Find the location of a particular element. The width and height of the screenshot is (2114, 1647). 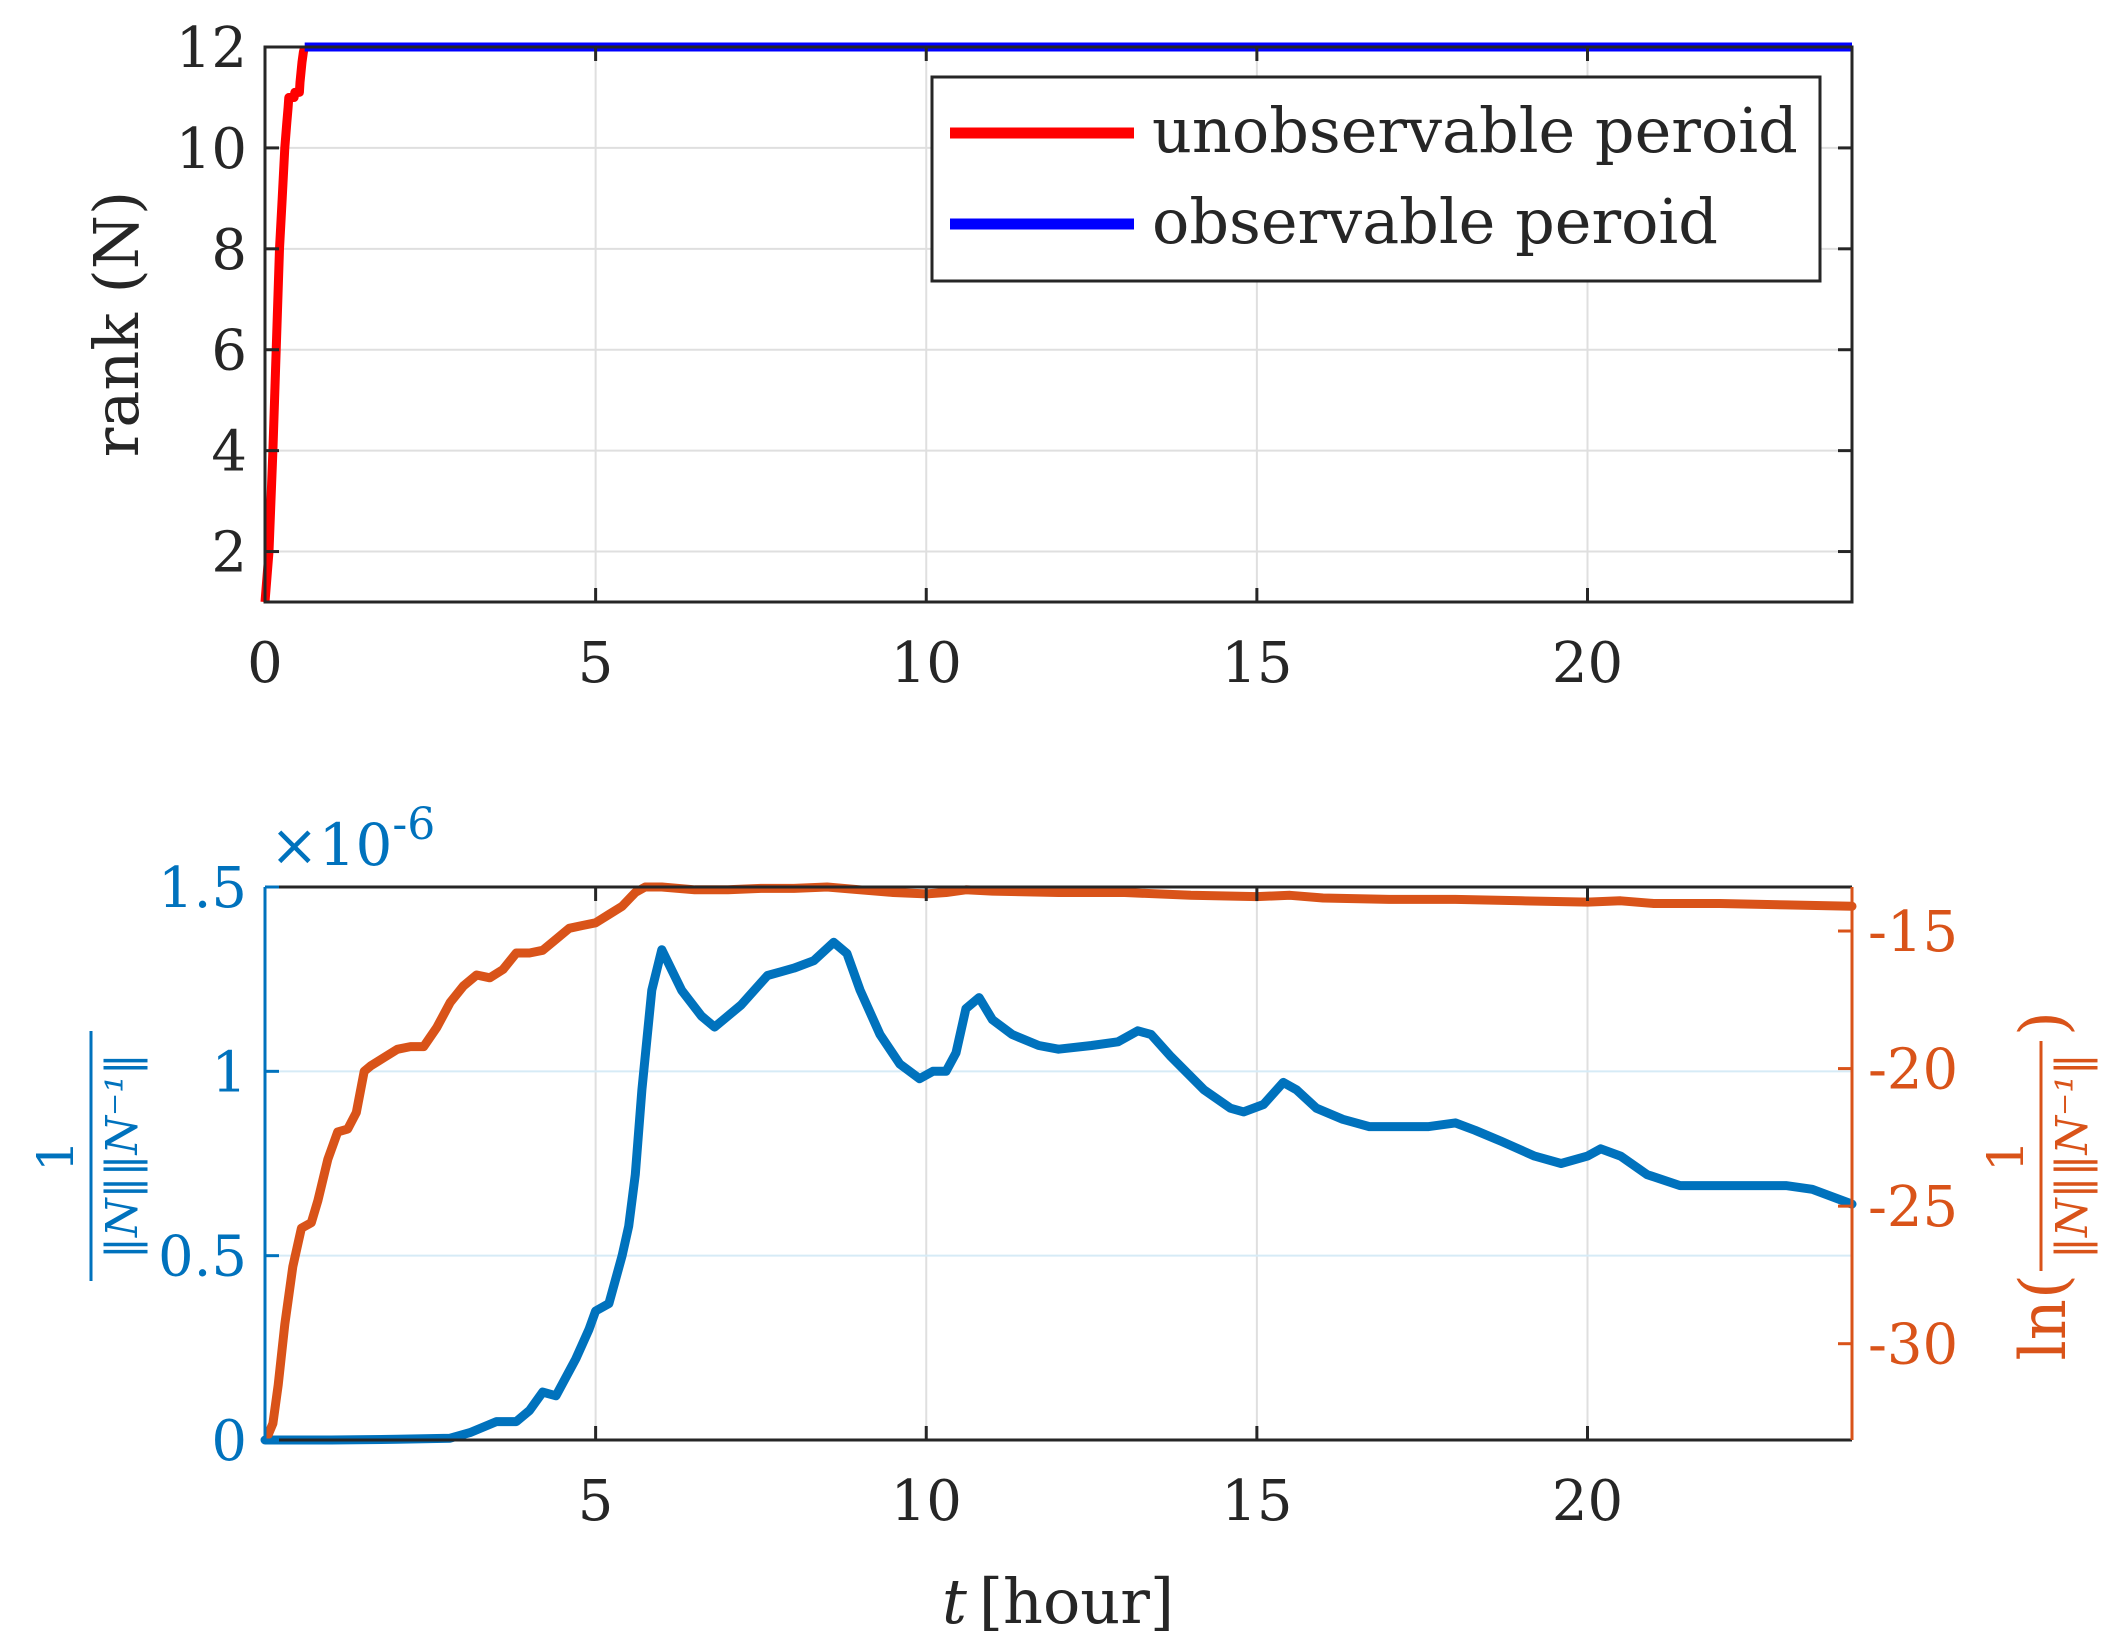

top-x-tick-label: 20 is located at coordinates (1587, 663).